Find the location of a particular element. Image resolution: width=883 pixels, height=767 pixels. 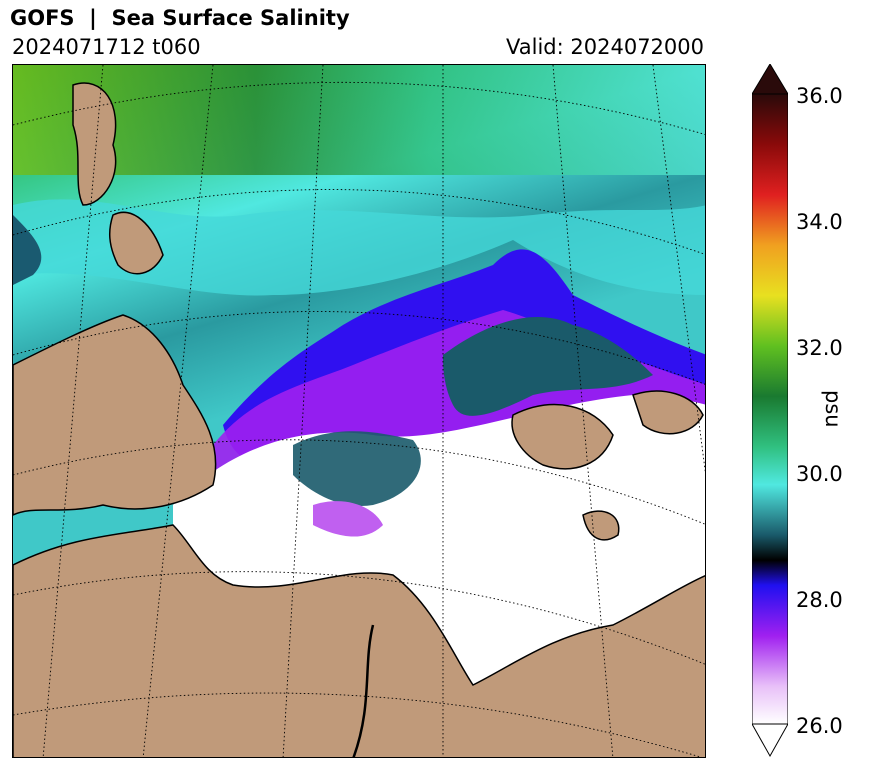

colorbar-max-extend is located at coordinates (770, 79).